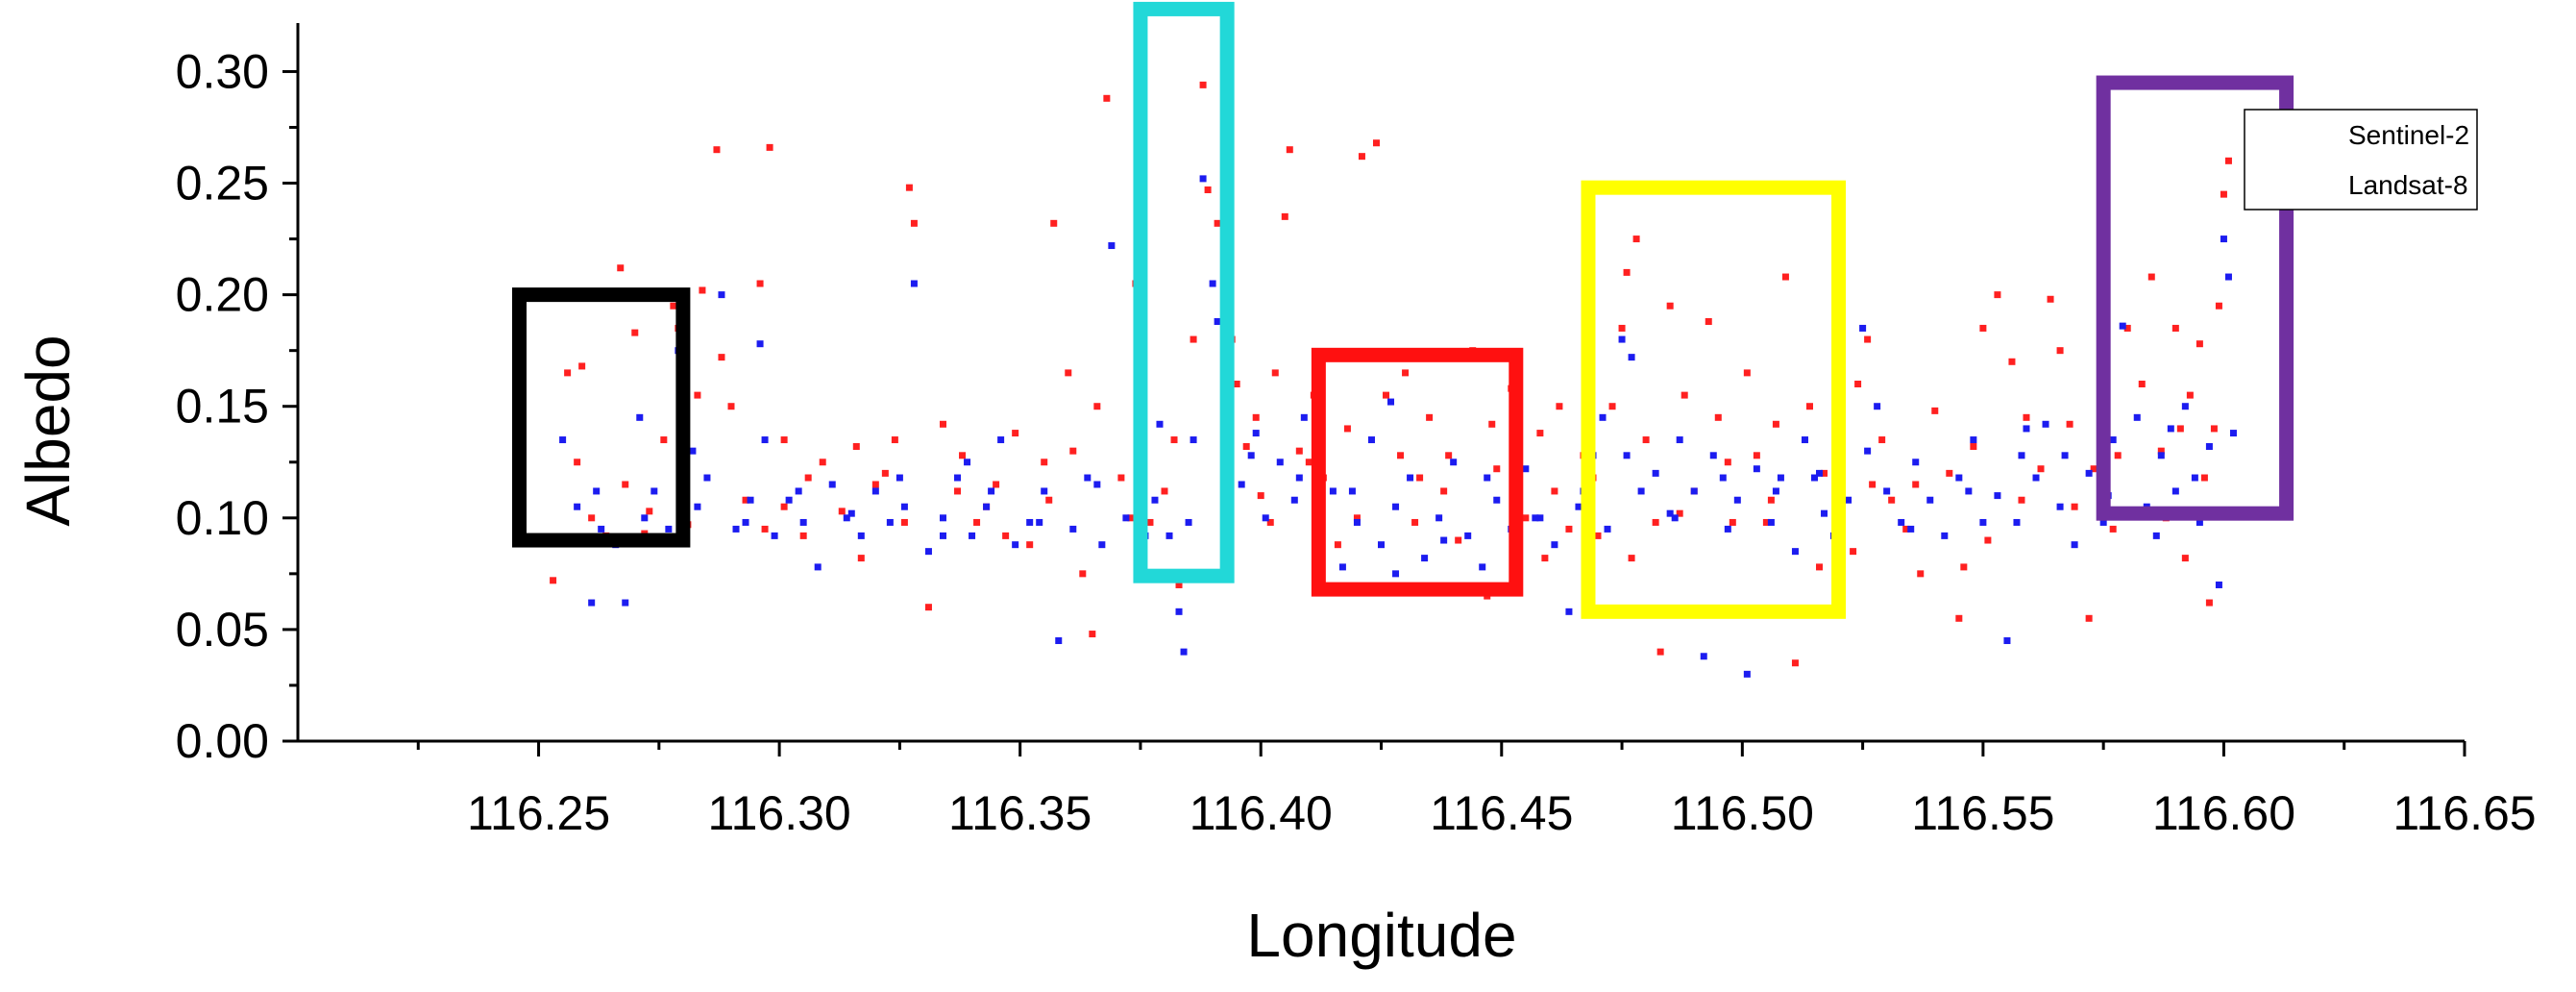 This screenshot has width=2576, height=992. I want to click on x-tick-label: 116.35, so click(1020, 813).